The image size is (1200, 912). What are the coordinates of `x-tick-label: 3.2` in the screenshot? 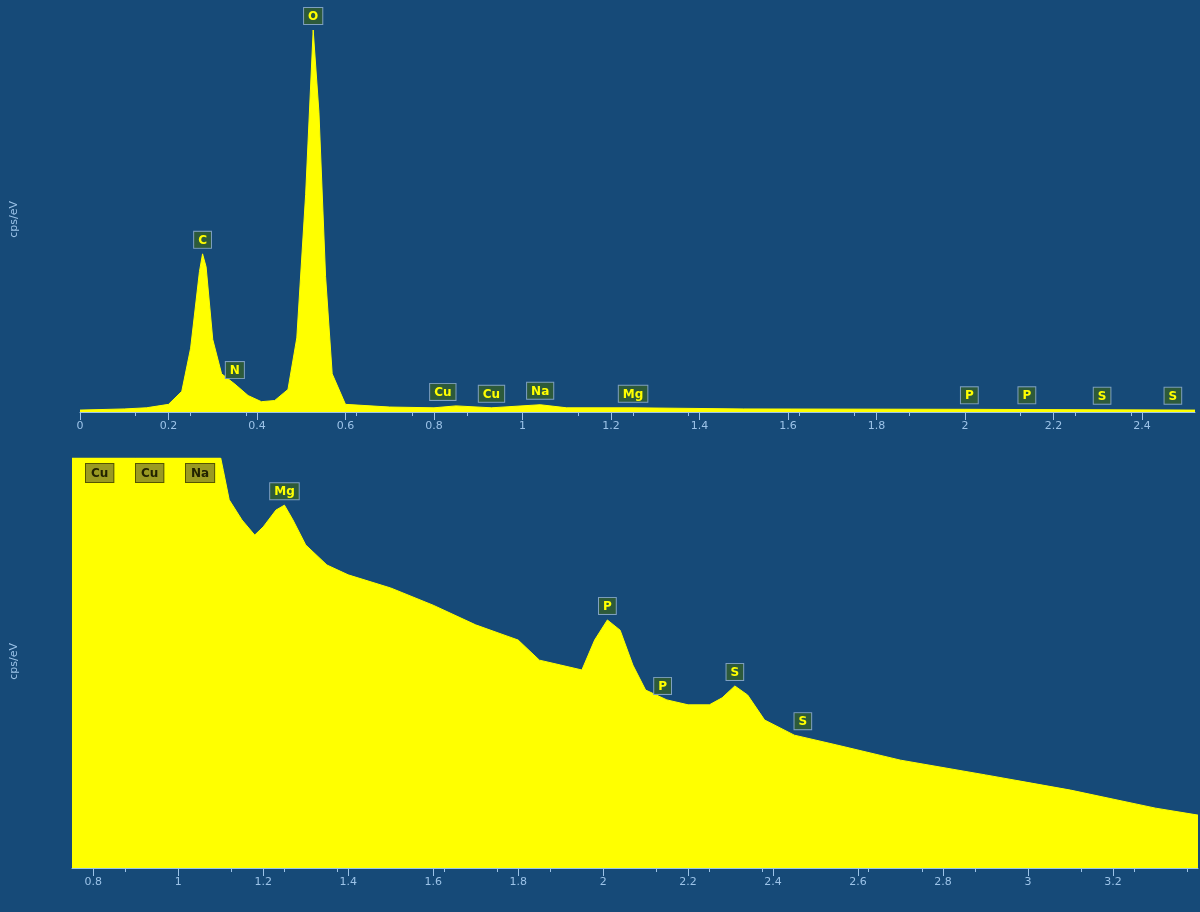 It's located at (1113, 881).